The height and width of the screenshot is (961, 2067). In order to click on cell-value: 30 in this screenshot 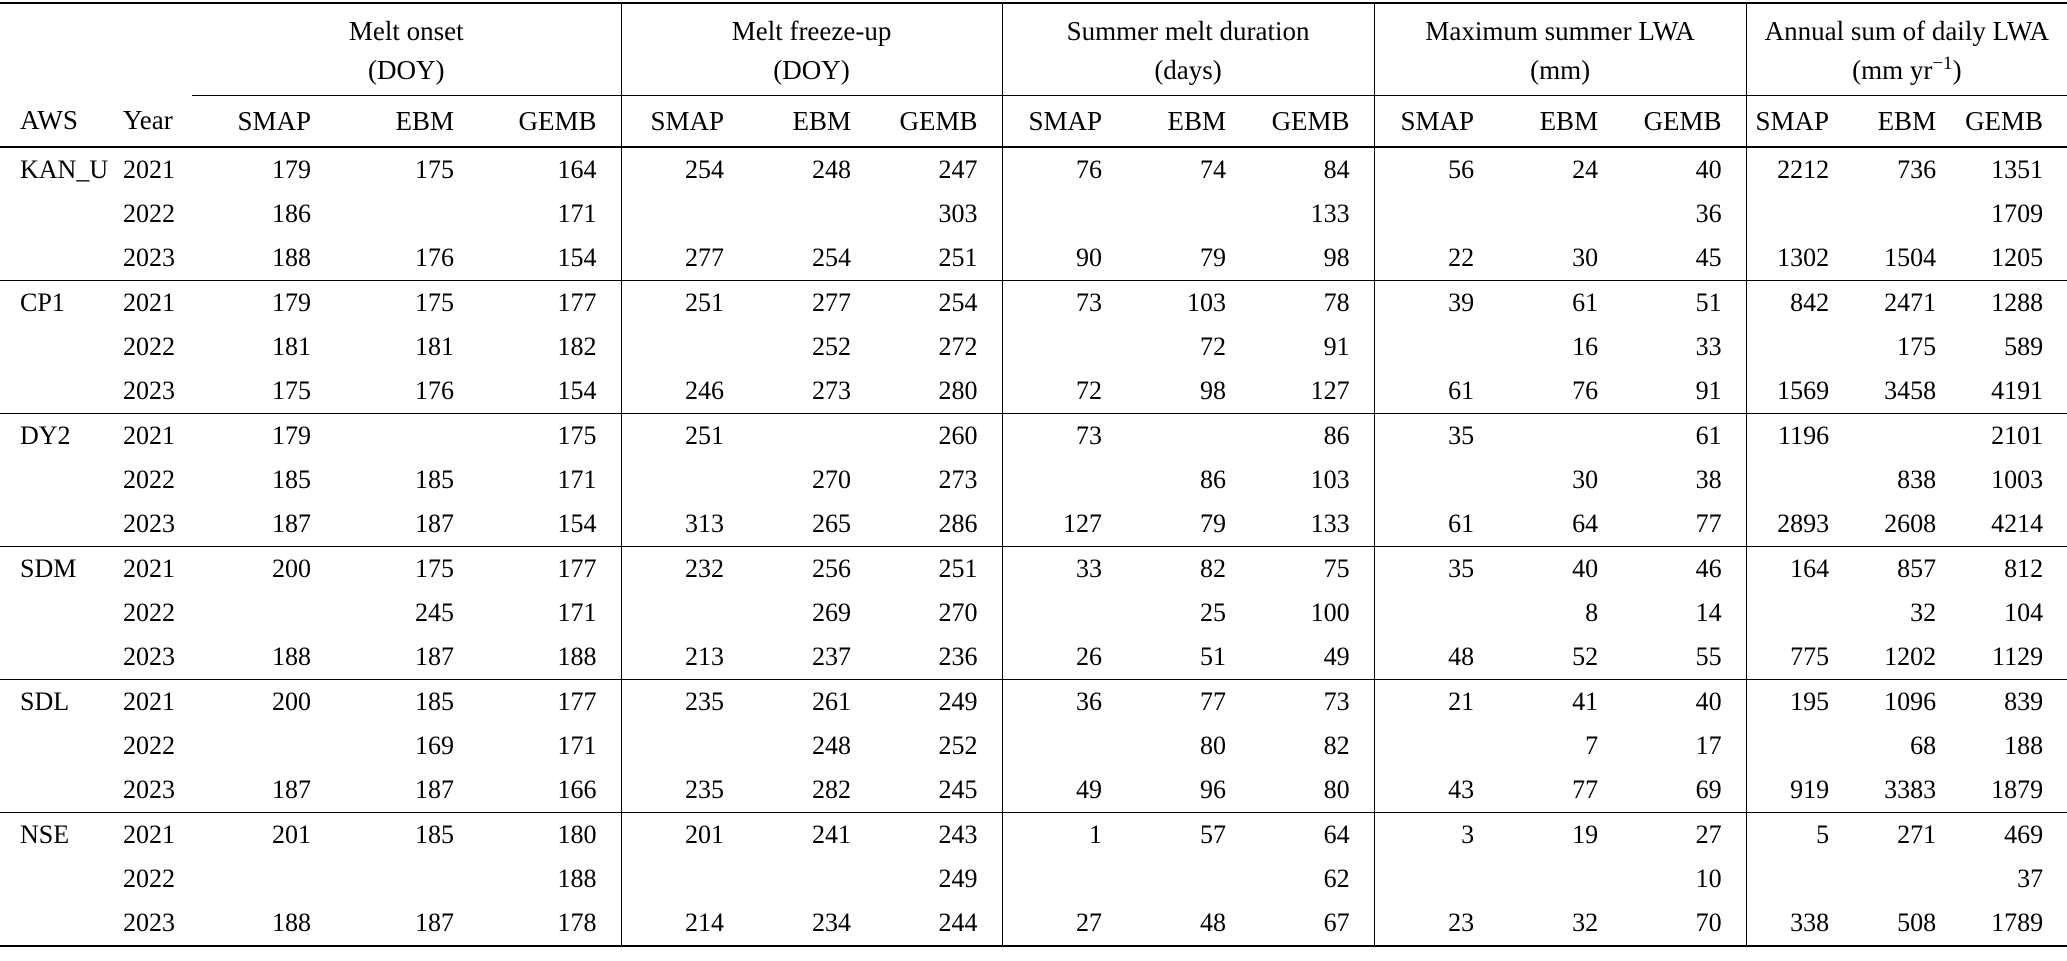, I will do `click(1585, 479)`.